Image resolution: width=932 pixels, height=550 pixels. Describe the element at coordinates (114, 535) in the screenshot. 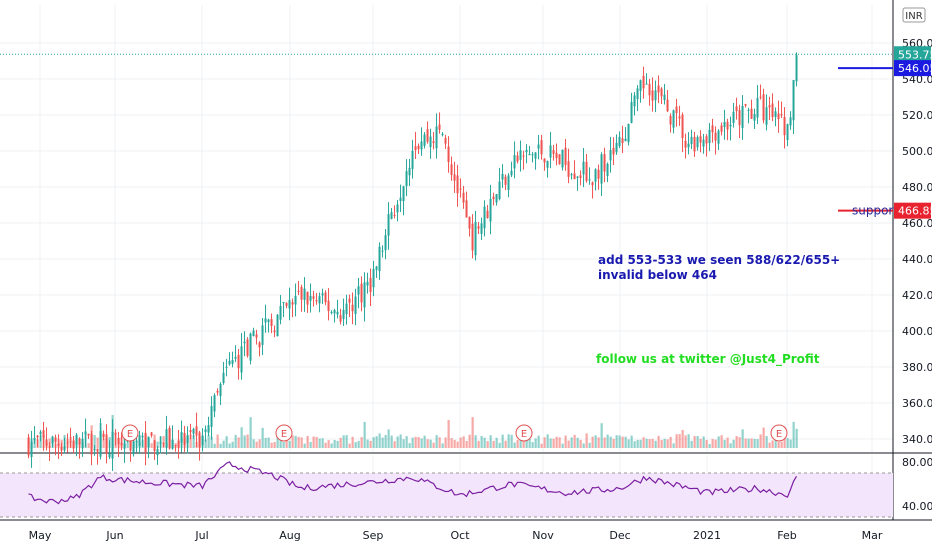

I see `time-tick-label: Jun` at that location.